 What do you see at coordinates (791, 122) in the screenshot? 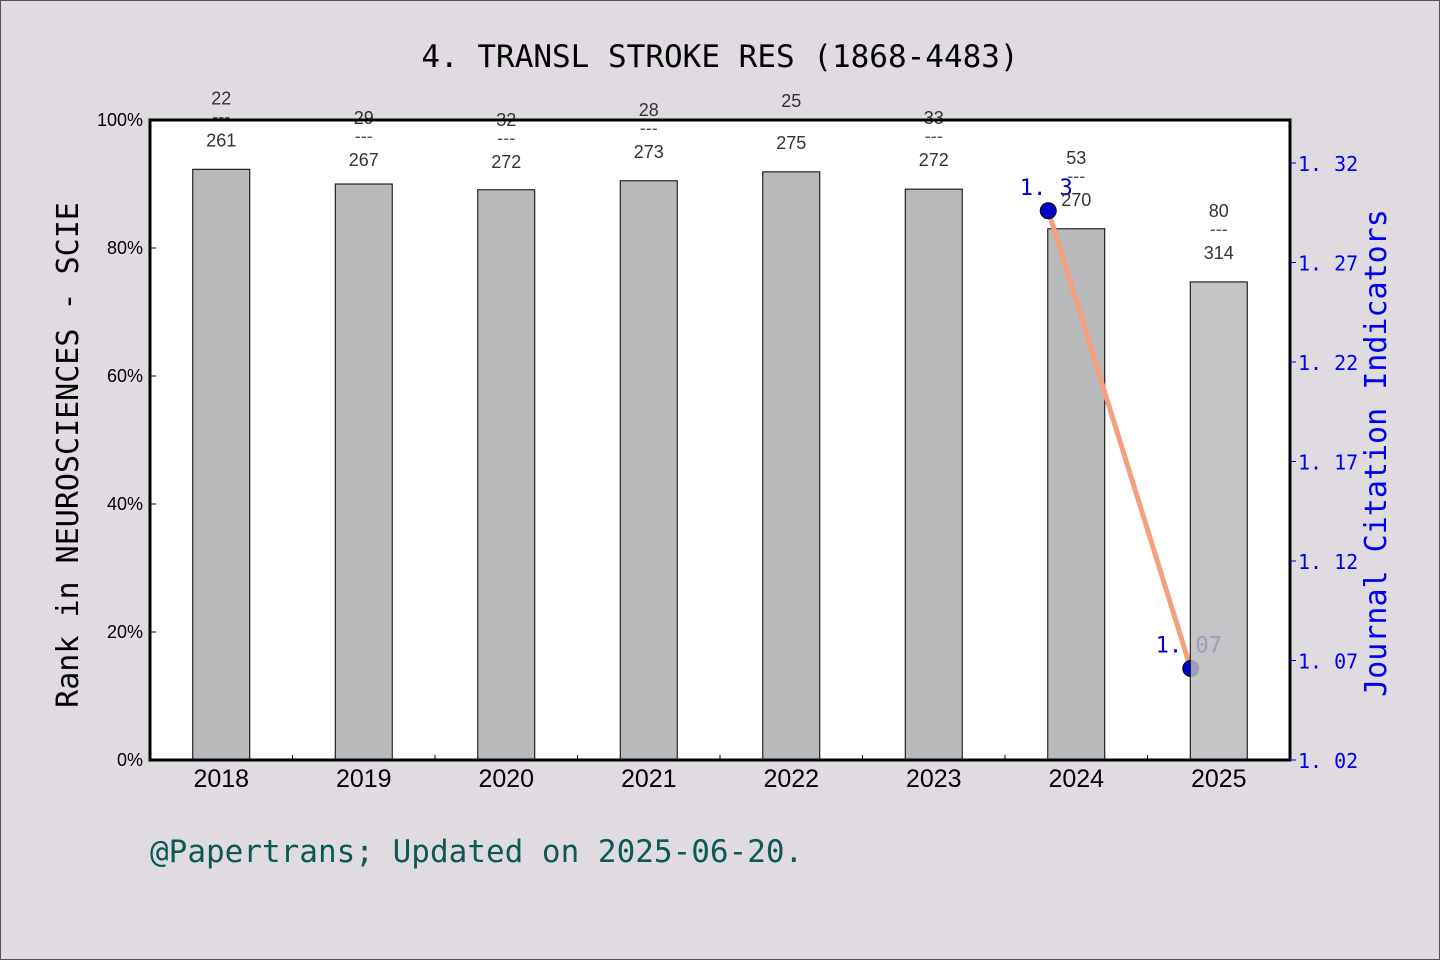
I see `bar-label-2022: 25 275` at bounding box center [791, 122].